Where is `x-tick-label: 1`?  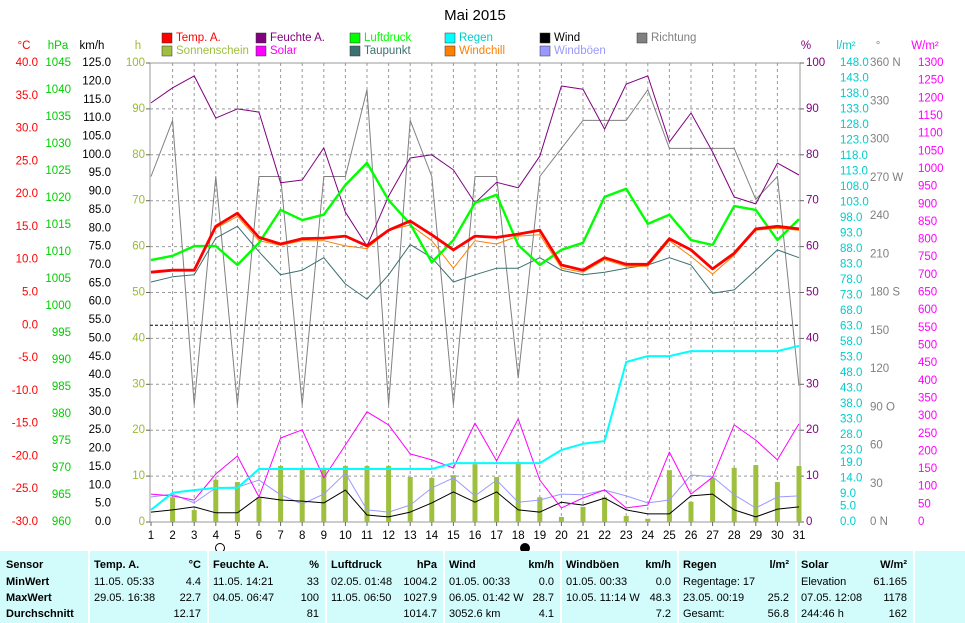 x-tick-label: 1 is located at coordinates (151, 536).